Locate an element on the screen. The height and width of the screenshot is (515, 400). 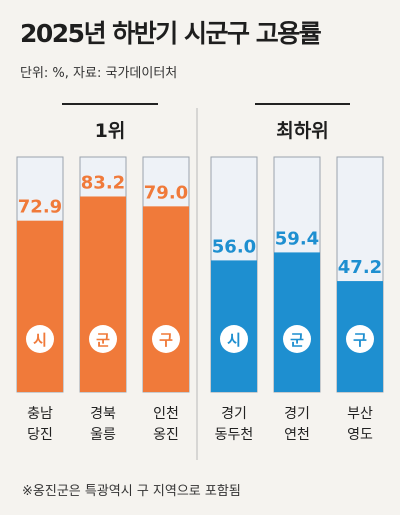
category-label: 당진 is located at coordinates (40, 435).